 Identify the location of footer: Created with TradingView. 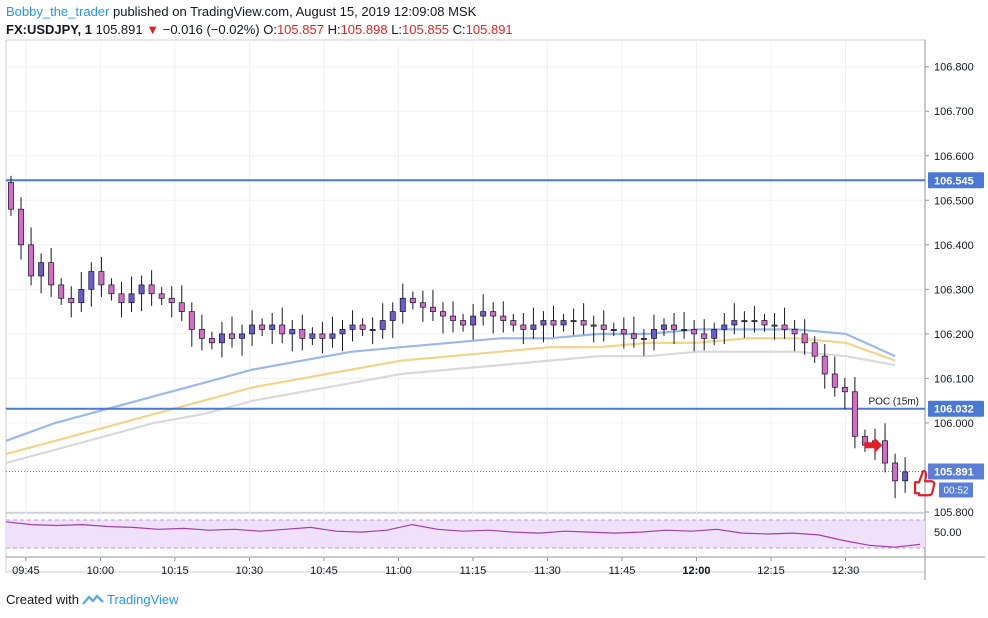
(92, 599).